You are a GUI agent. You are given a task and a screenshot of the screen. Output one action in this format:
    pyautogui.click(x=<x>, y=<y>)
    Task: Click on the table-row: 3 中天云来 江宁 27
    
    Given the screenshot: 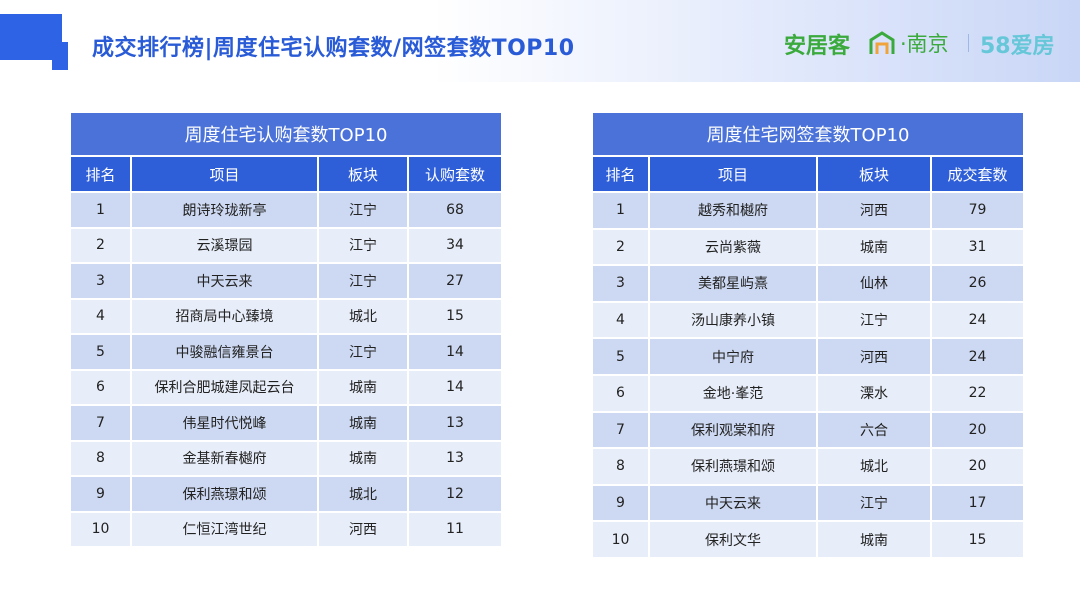 What is the action you would take?
    pyautogui.click(x=286, y=281)
    